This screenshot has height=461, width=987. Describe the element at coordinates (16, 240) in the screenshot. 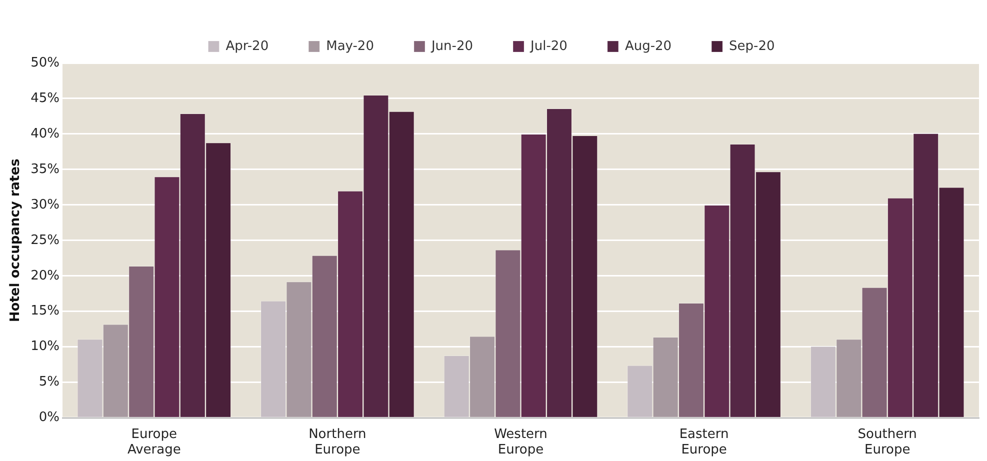

I see `y-axis-title: Hotel occupancy rates` at that location.